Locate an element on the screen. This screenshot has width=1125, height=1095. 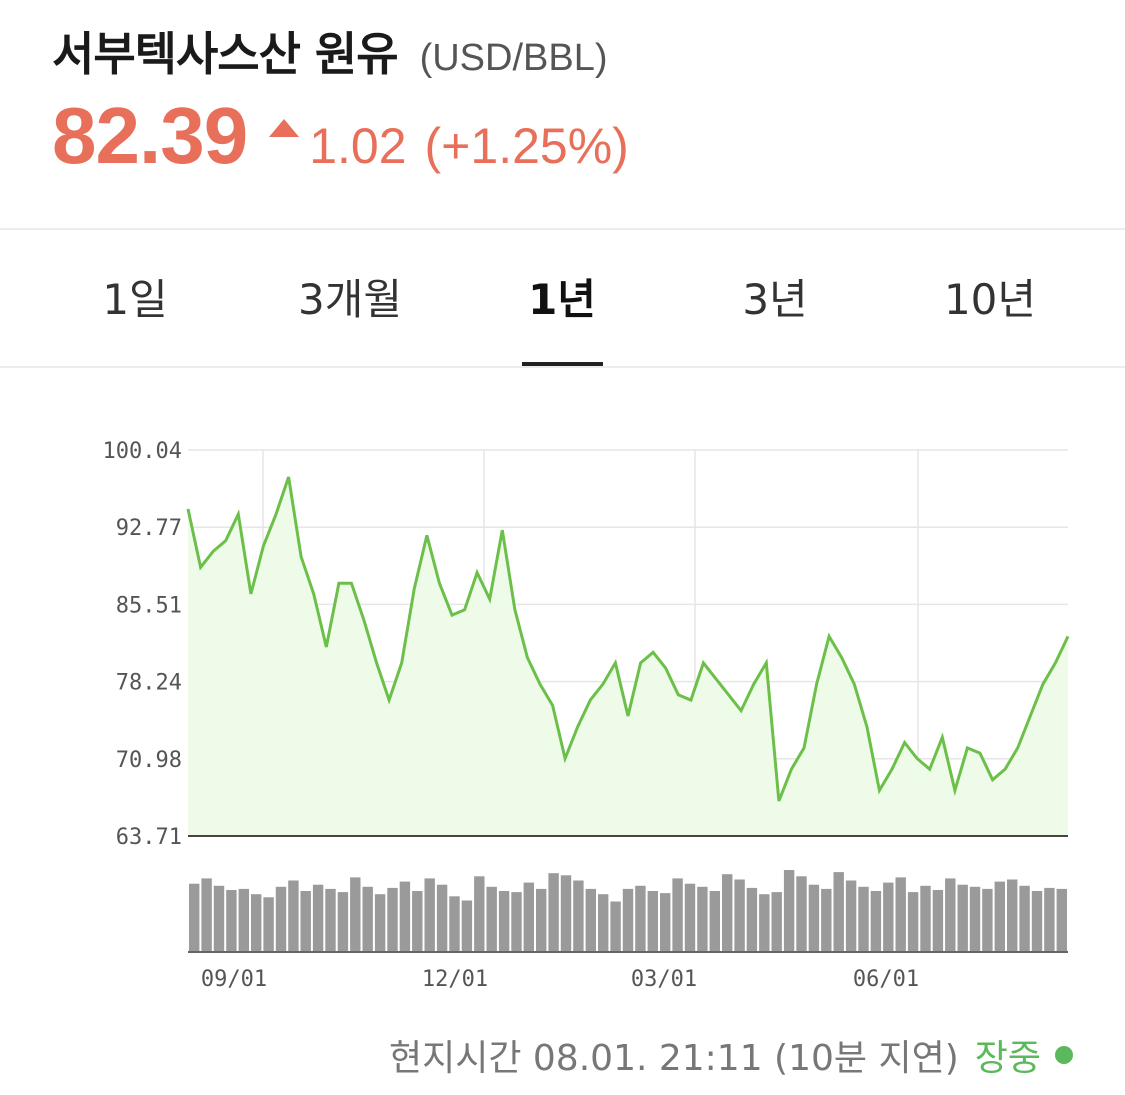
y-tick-label: 70.98 is located at coordinates (149, 760).